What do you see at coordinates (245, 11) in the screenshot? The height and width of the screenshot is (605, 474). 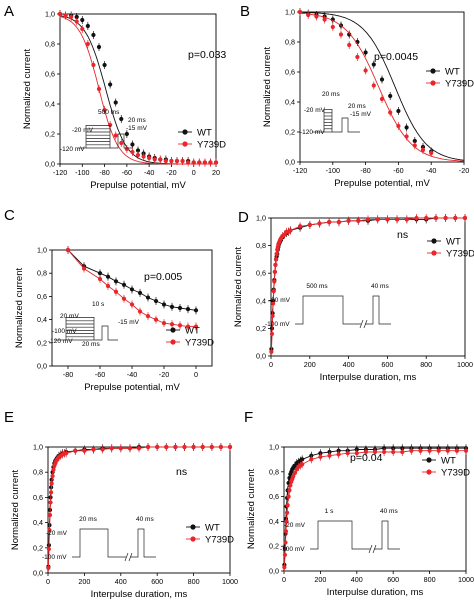 I see `panel-letter: B` at bounding box center [245, 11].